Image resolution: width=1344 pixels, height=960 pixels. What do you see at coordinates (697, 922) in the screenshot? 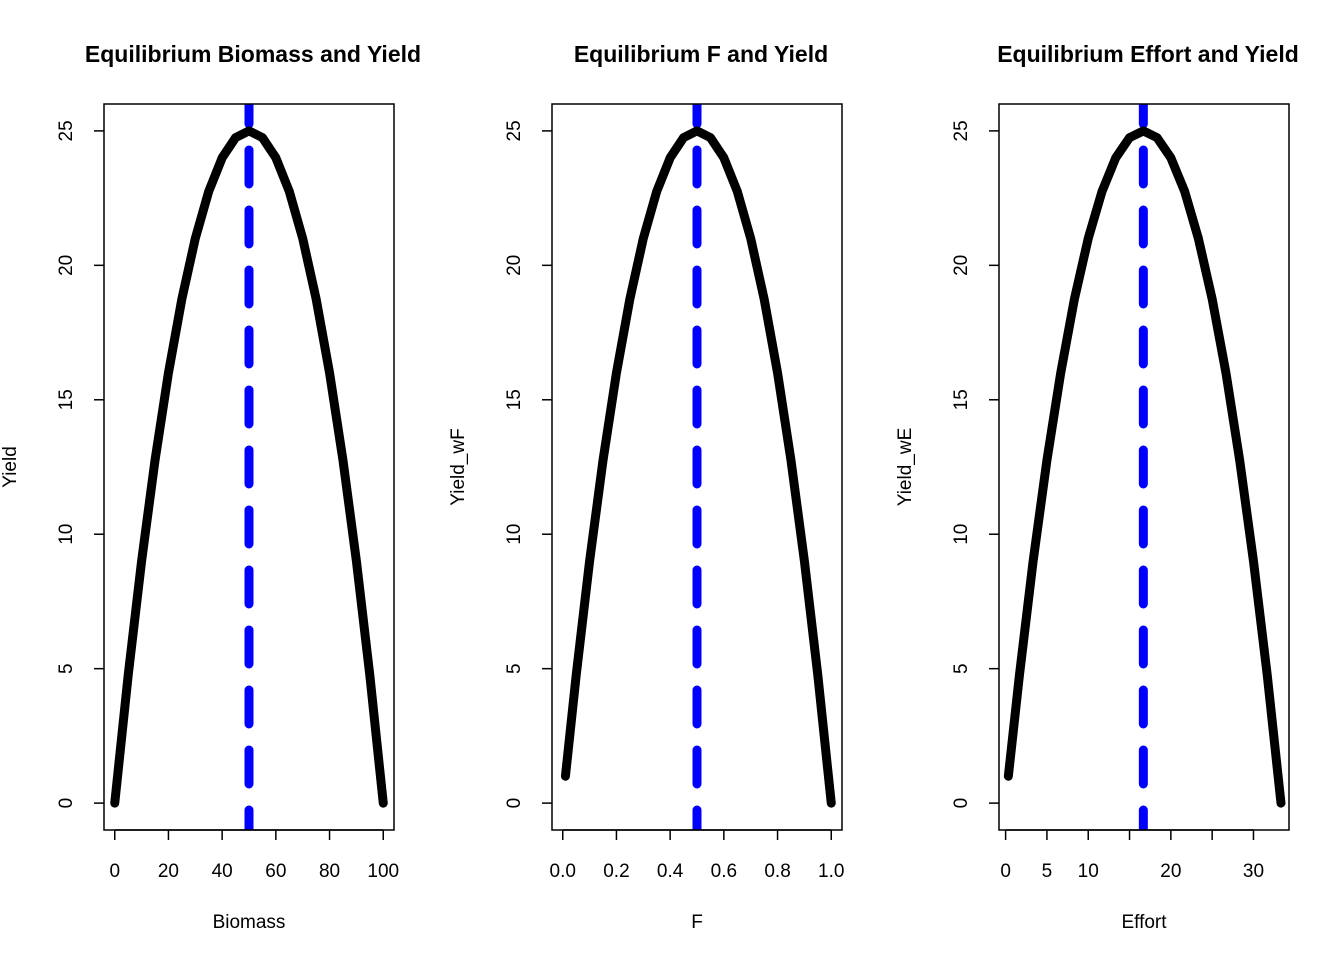
I see `x-axis-label: F` at bounding box center [697, 922].